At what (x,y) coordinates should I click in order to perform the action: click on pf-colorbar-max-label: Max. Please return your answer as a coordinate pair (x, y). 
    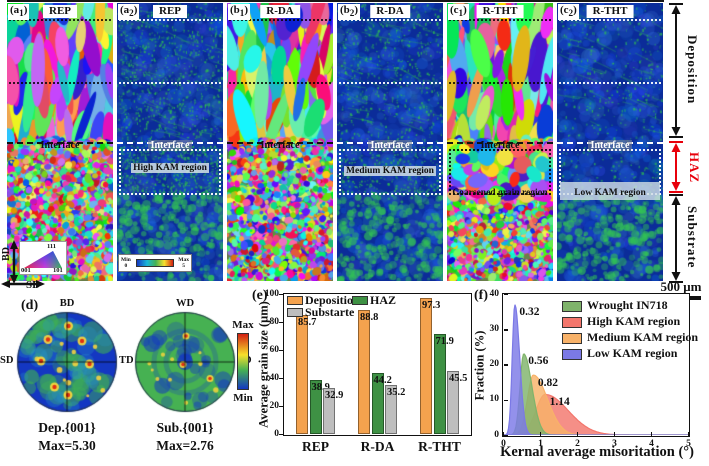
    Looking at the image, I should click on (243, 325).